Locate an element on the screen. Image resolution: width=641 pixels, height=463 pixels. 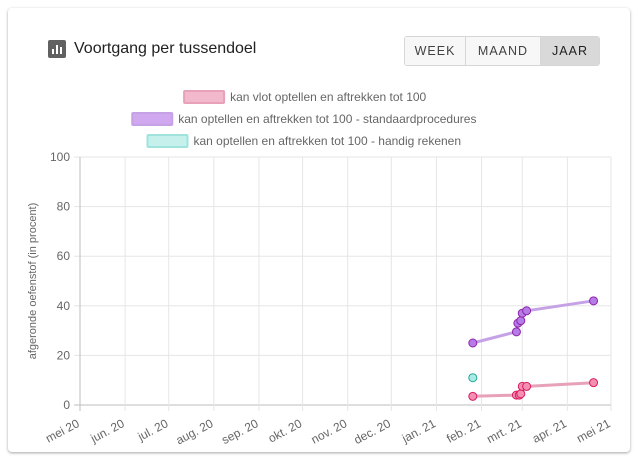
y-axis-label: afgeronde oefenstof (in procent) is located at coordinates (33, 281).